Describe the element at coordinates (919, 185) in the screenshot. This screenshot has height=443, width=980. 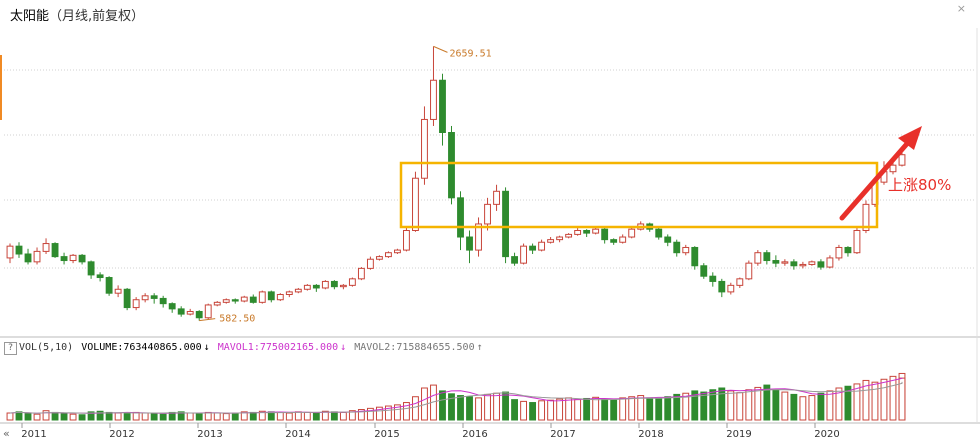
I see `gain-label: 上涨80%` at that location.